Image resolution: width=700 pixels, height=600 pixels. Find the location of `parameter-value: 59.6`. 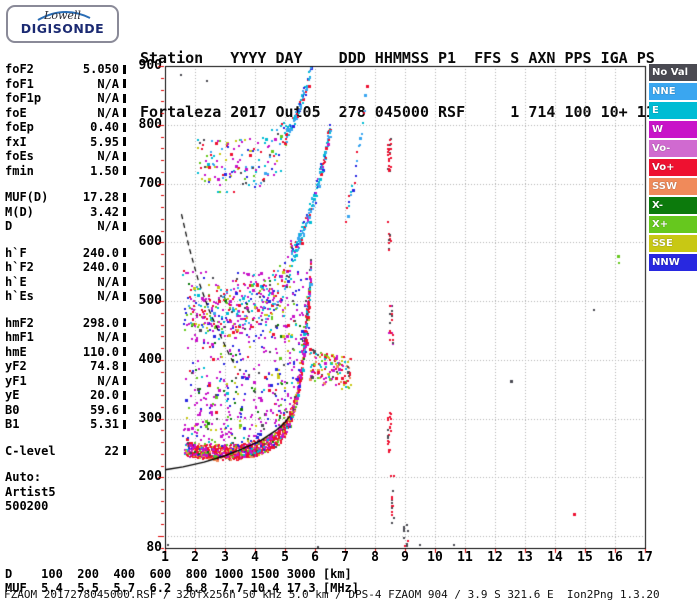

parameter-value: 59.6 is located at coordinates (104, 409).